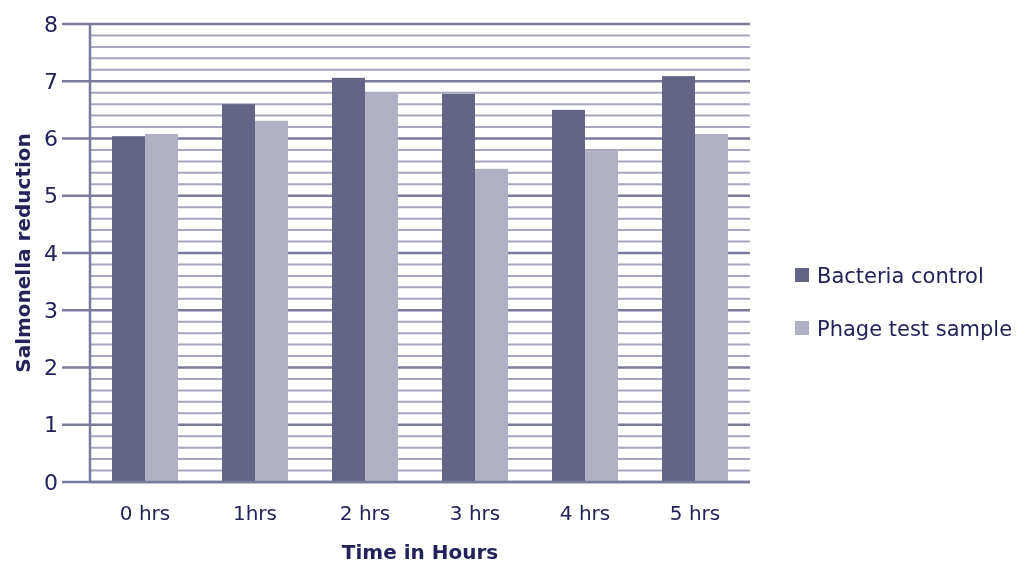  I want to click on y-tick-label: 4, so click(51, 253).